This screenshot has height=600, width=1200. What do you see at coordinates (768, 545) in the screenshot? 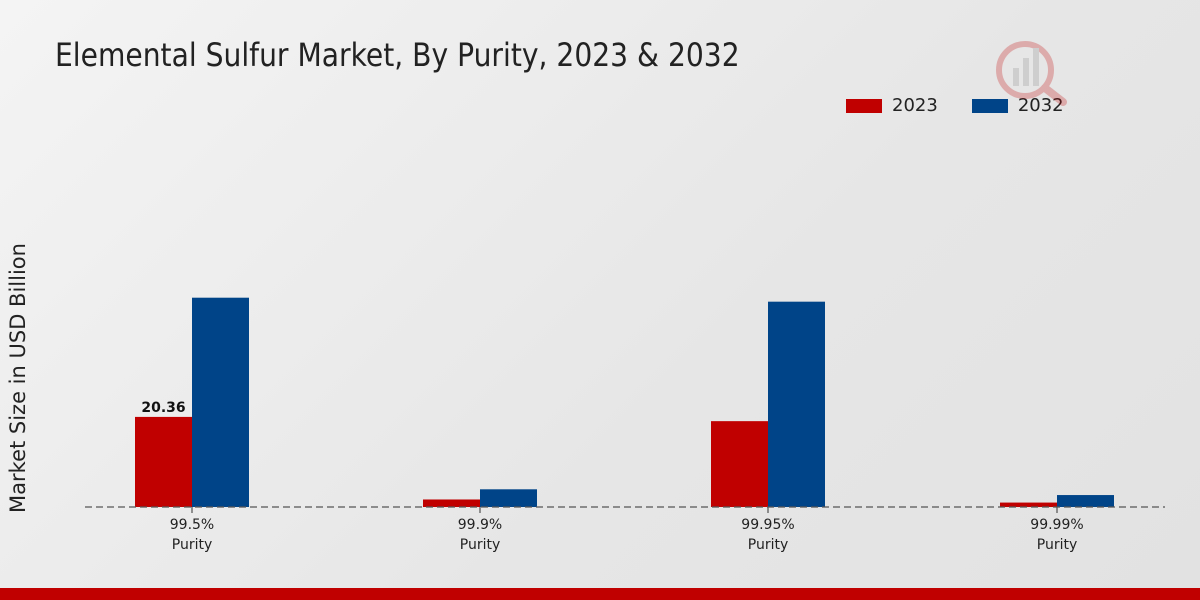
I see `x-tick-label-2-1: Purity` at bounding box center [768, 545].